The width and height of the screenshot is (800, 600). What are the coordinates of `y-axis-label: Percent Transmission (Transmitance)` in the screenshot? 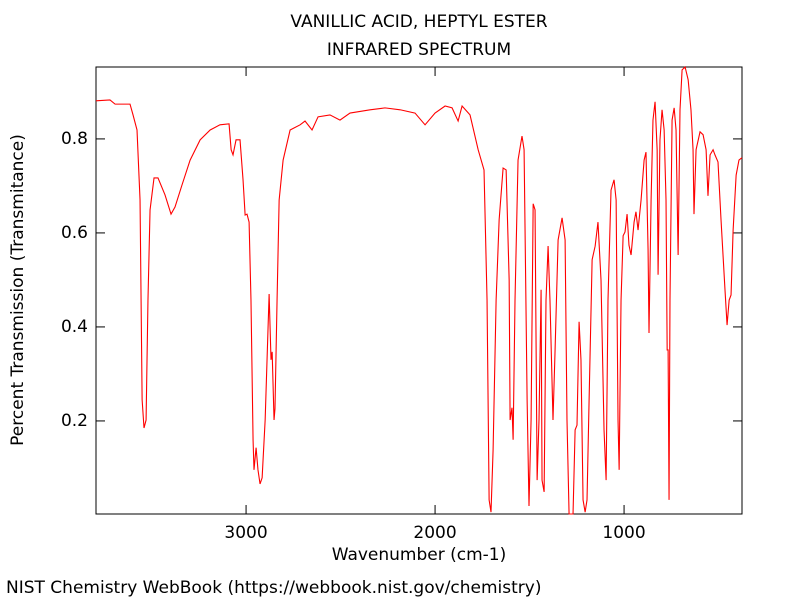 It's located at (18, 290).